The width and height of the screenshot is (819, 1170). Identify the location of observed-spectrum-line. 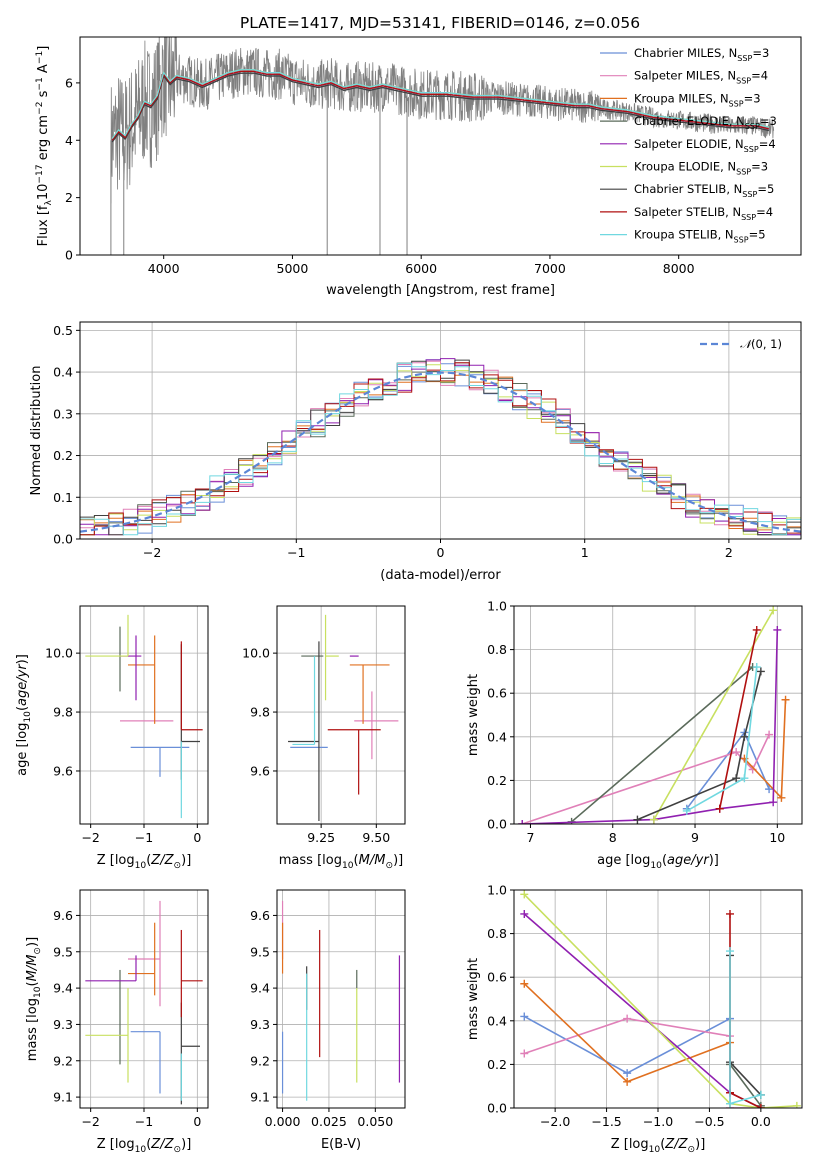
(442, 120).